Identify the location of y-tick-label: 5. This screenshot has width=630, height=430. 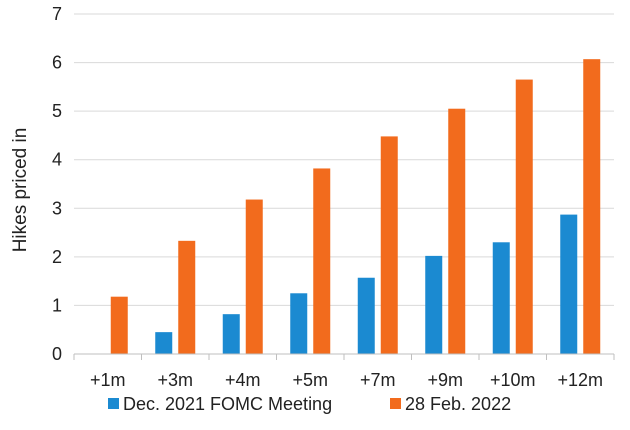
(57, 111).